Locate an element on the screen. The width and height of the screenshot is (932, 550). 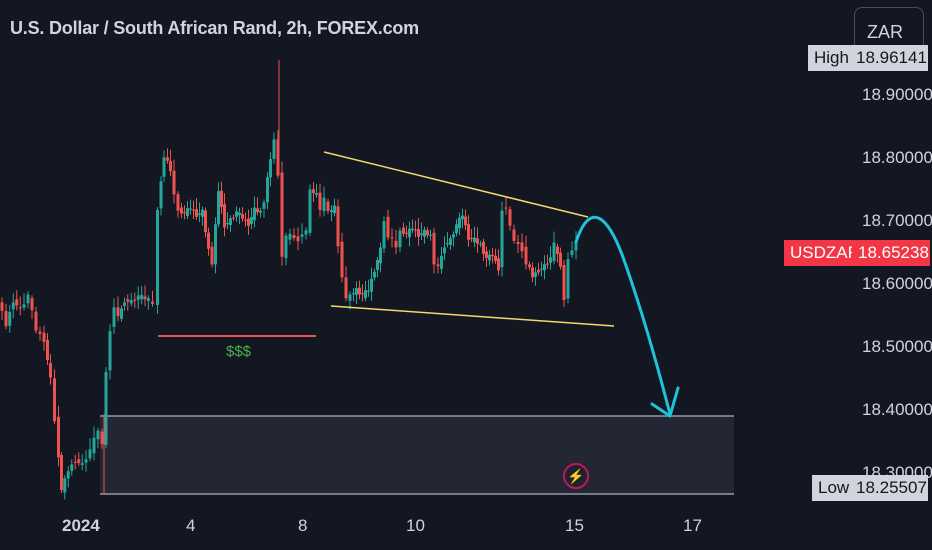
current-price-label: 18.65238 is located at coordinates (891, 253).